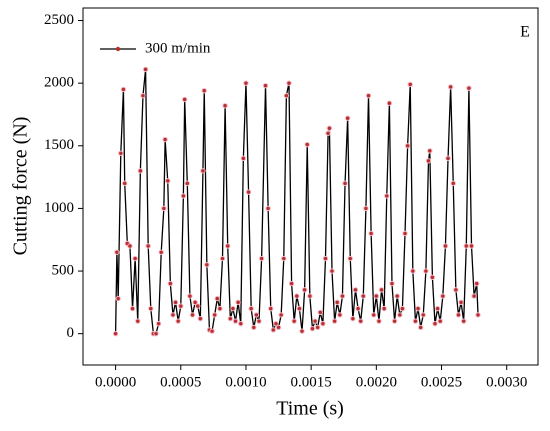 This screenshot has width=550, height=431. What do you see at coordinates (441, 382) in the screenshot?
I see `x-tick-label: 0.0025` at bounding box center [441, 382].